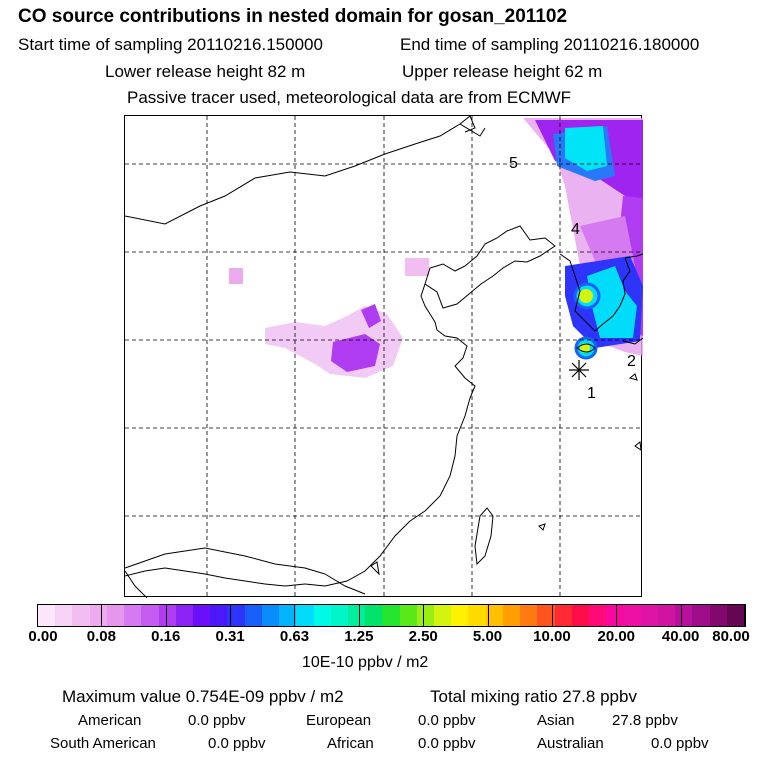  Describe the element at coordinates (586, 296) in the screenshot. I see `plume-hotspot-north-core` at that location.